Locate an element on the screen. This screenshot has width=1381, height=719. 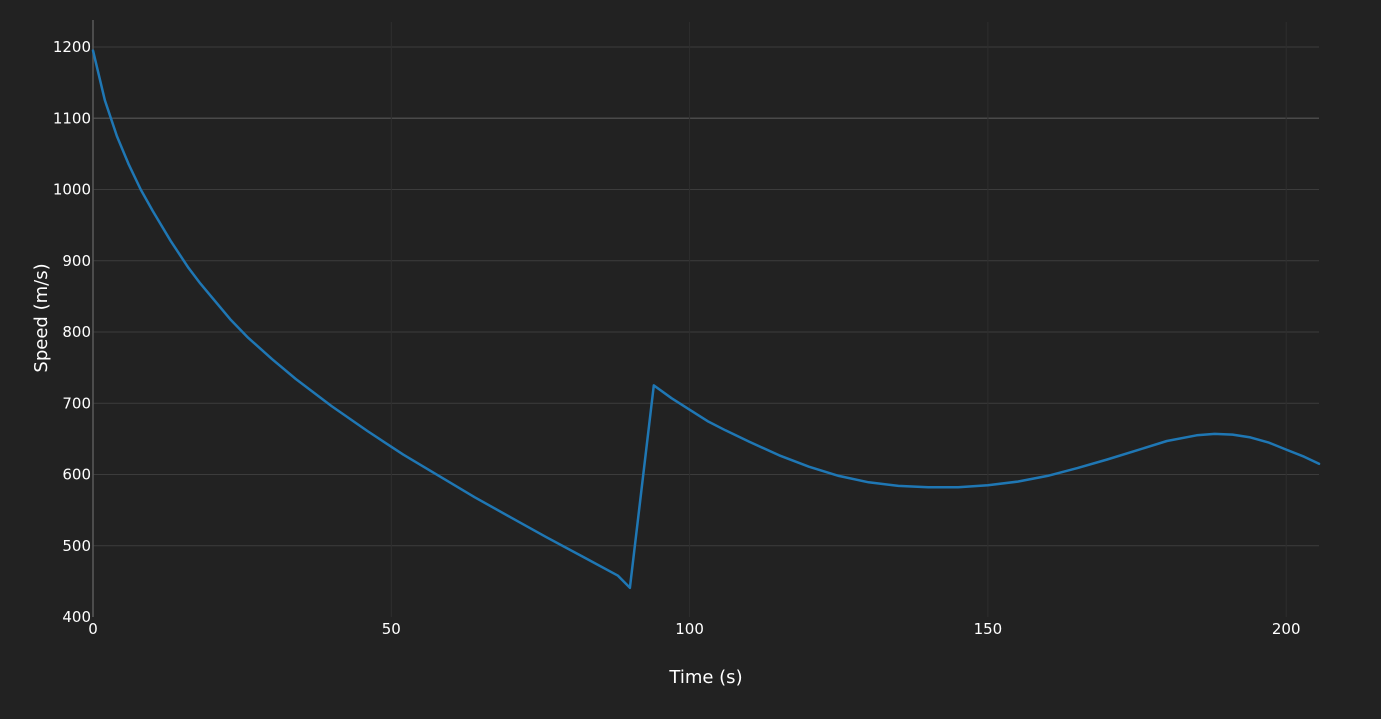
y-tick-label: 700 is located at coordinates (76, 403).